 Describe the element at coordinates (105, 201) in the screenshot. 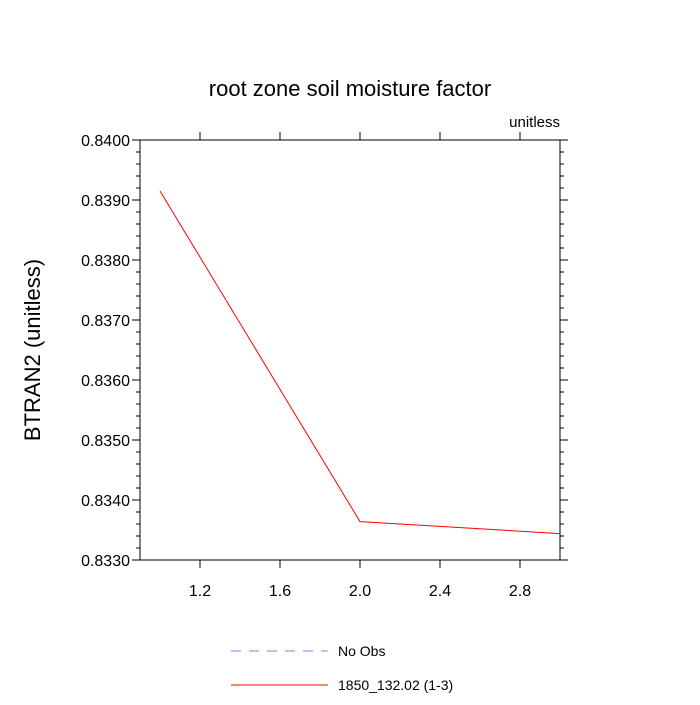

I see `y-tick-label: 0.8390` at that location.